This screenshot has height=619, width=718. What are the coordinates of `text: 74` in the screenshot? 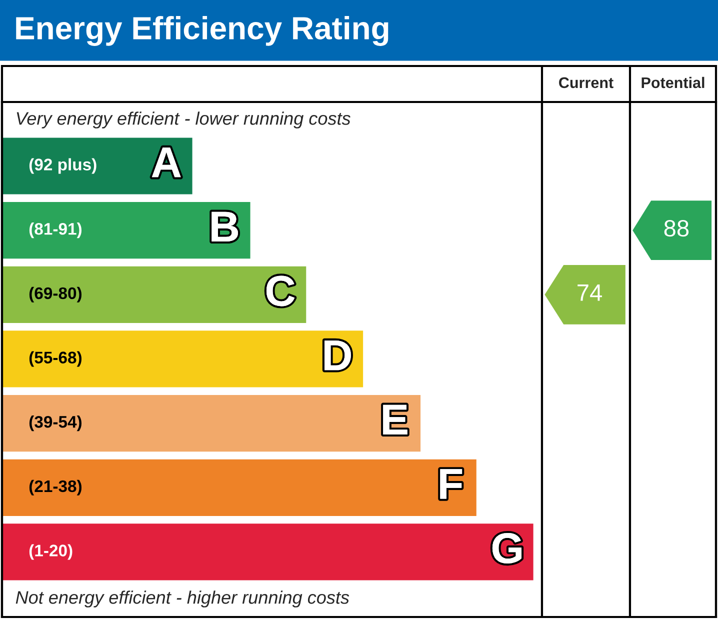 It's located at (590, 292).